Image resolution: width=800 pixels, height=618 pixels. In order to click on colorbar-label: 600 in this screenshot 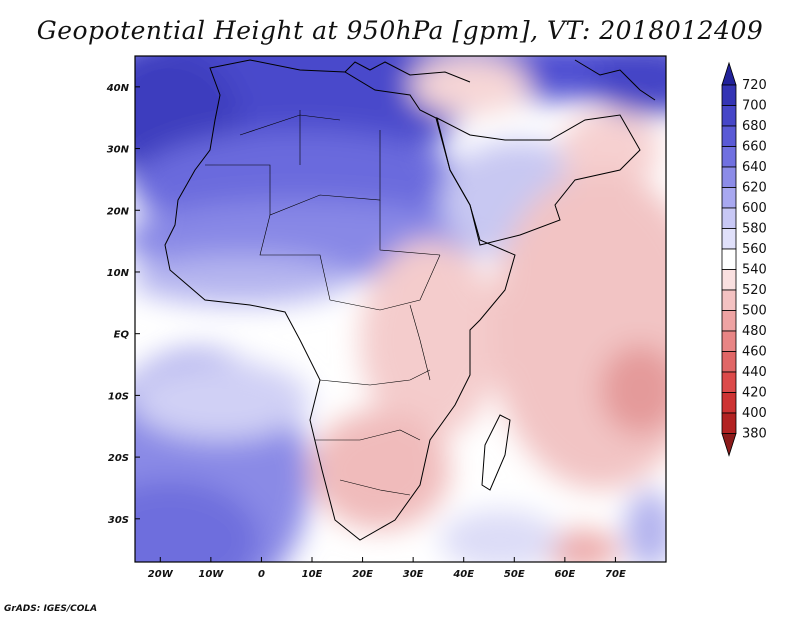, I will do `click(754, 208)`.